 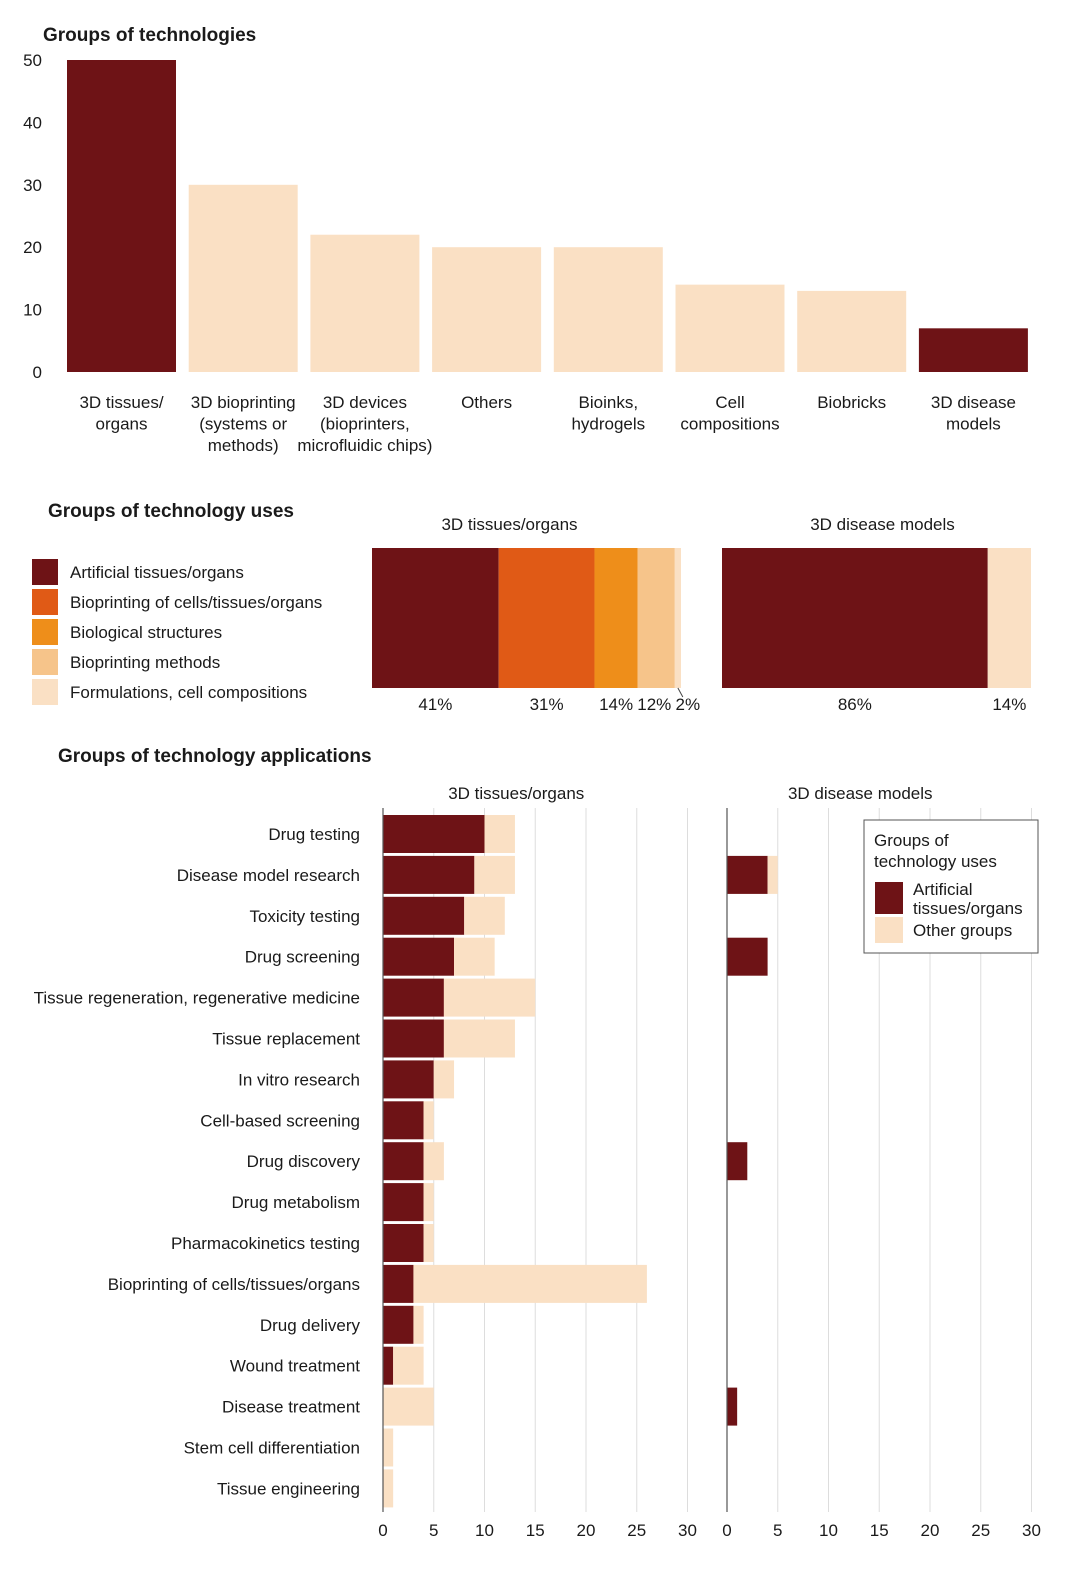 What do you see at coordinates (962, 930) in the screenshot?
I see `applications-legend-label-other: Other groups` at bounding box center [962, 930].